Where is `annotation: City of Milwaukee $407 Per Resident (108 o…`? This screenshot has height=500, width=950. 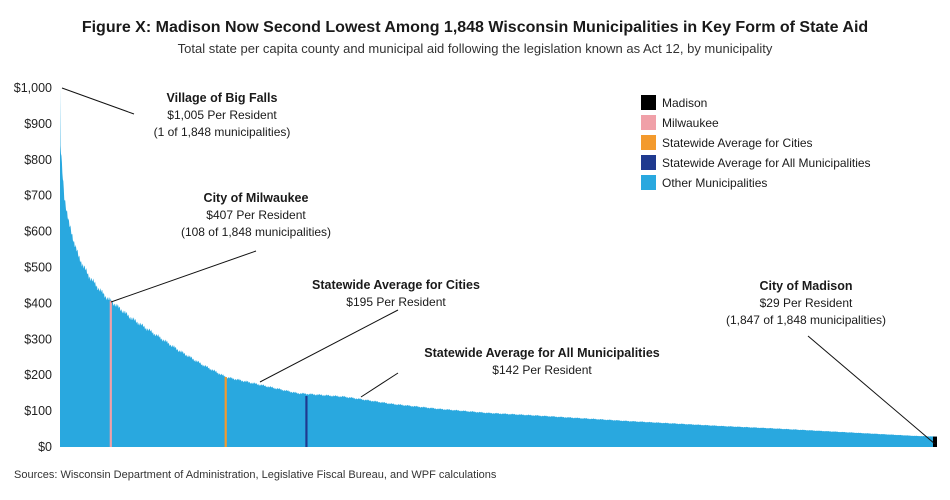 annotation: City of Milwaukee $407 Per Resident (108 o… is located at coordinates (256, 215).